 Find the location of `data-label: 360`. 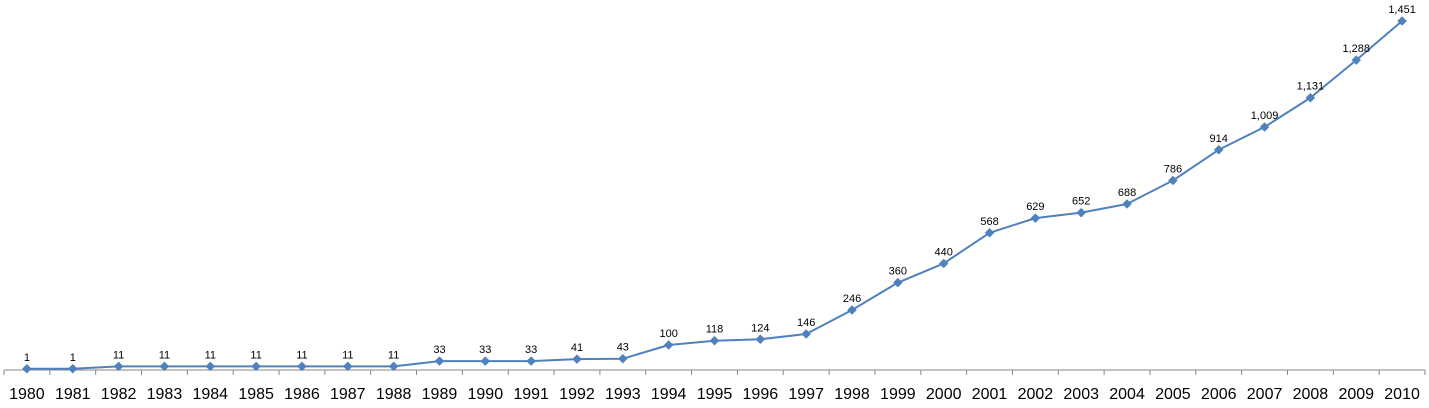

data-label: 360 is located at coordinates (898, 272).